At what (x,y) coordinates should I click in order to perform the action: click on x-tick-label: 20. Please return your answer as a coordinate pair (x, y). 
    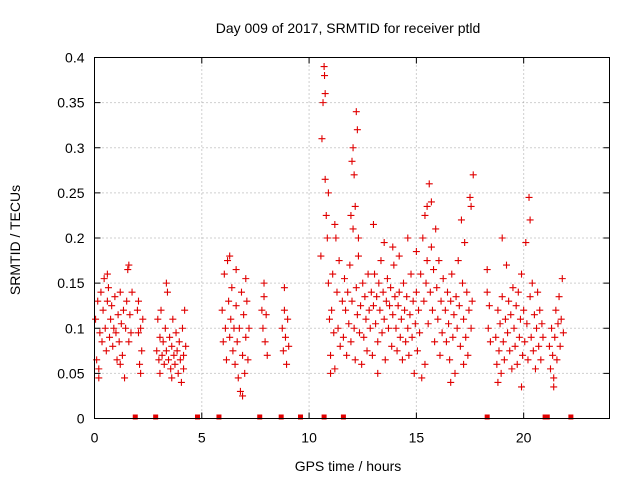
    Looking at the image, I should click on (524, 438).